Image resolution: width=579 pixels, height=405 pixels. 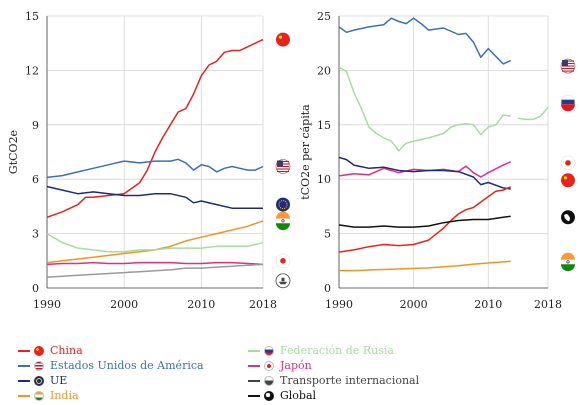 I want to click on legend-item-russia: Federación de Rusia, so click(x=321, y=350).